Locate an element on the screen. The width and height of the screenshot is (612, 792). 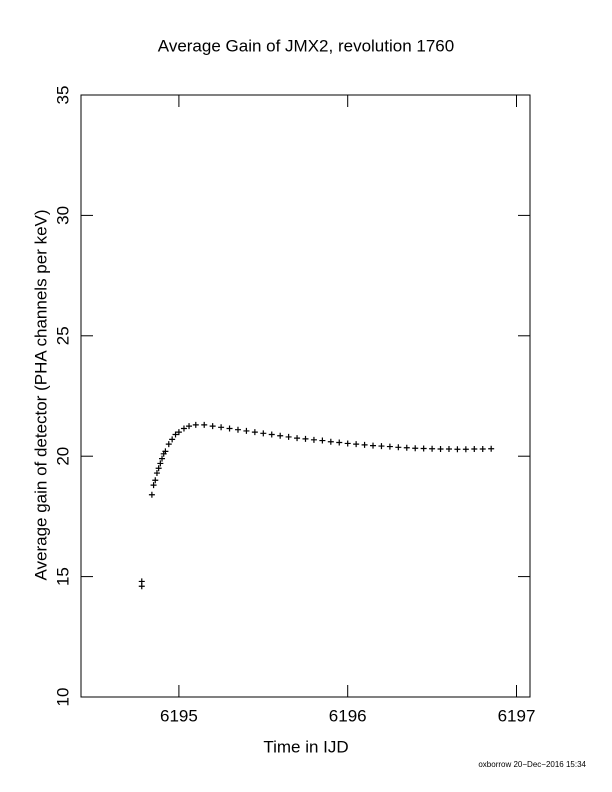
y-tick-label: 20 is located at coordinates (62, 456).